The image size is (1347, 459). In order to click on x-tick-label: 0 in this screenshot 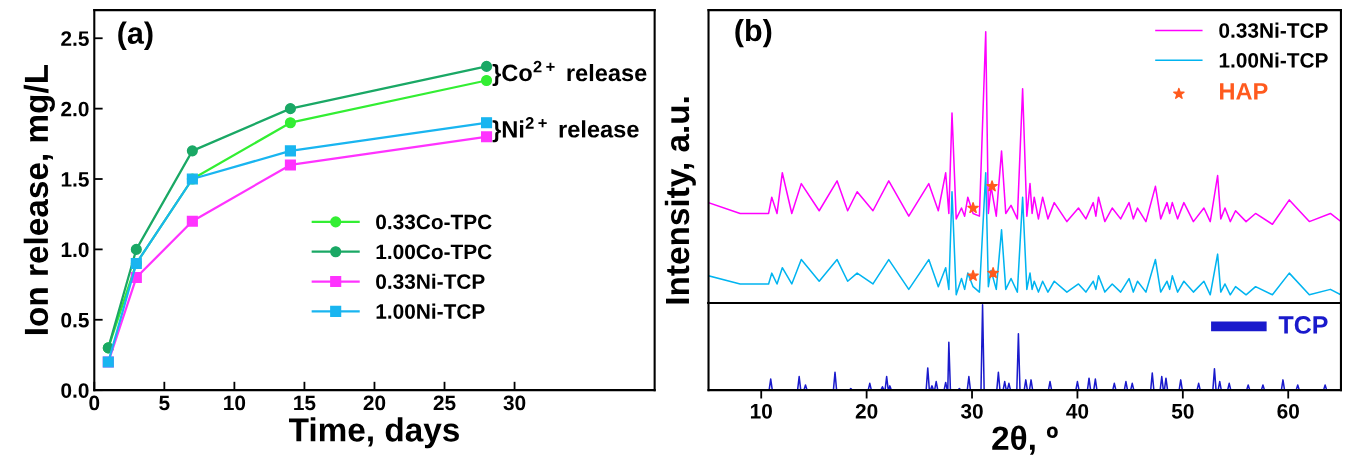, I will do `click(94, 403)`.